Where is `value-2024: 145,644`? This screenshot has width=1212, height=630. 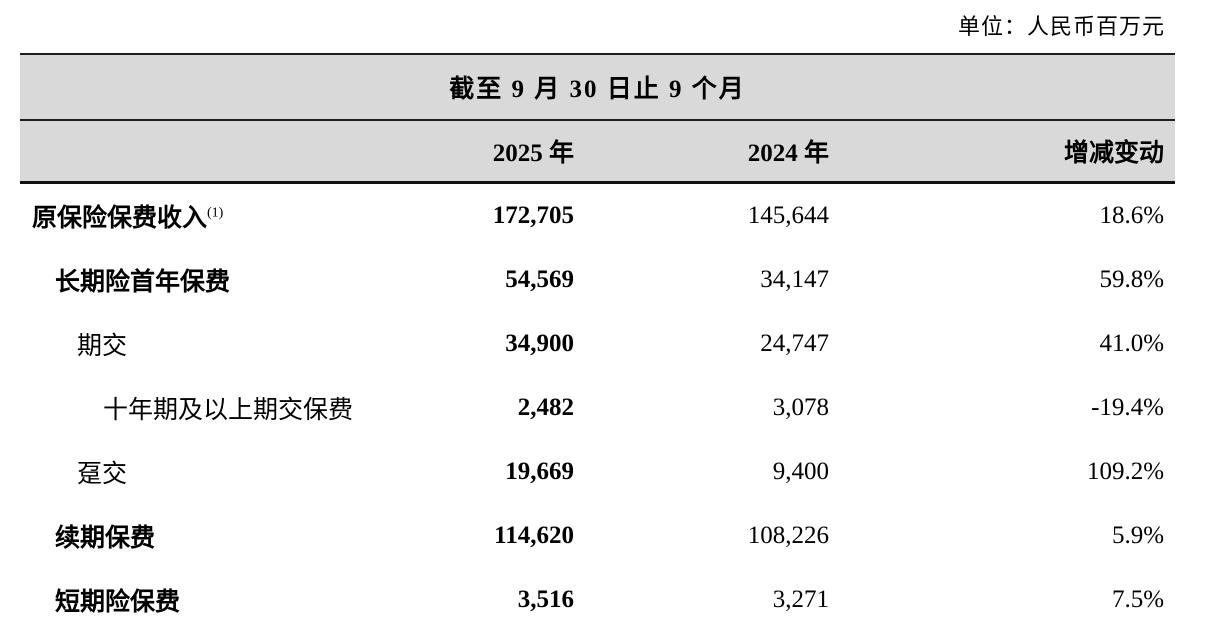 value-2024: 145,644 is located at coordinates (702, 215).